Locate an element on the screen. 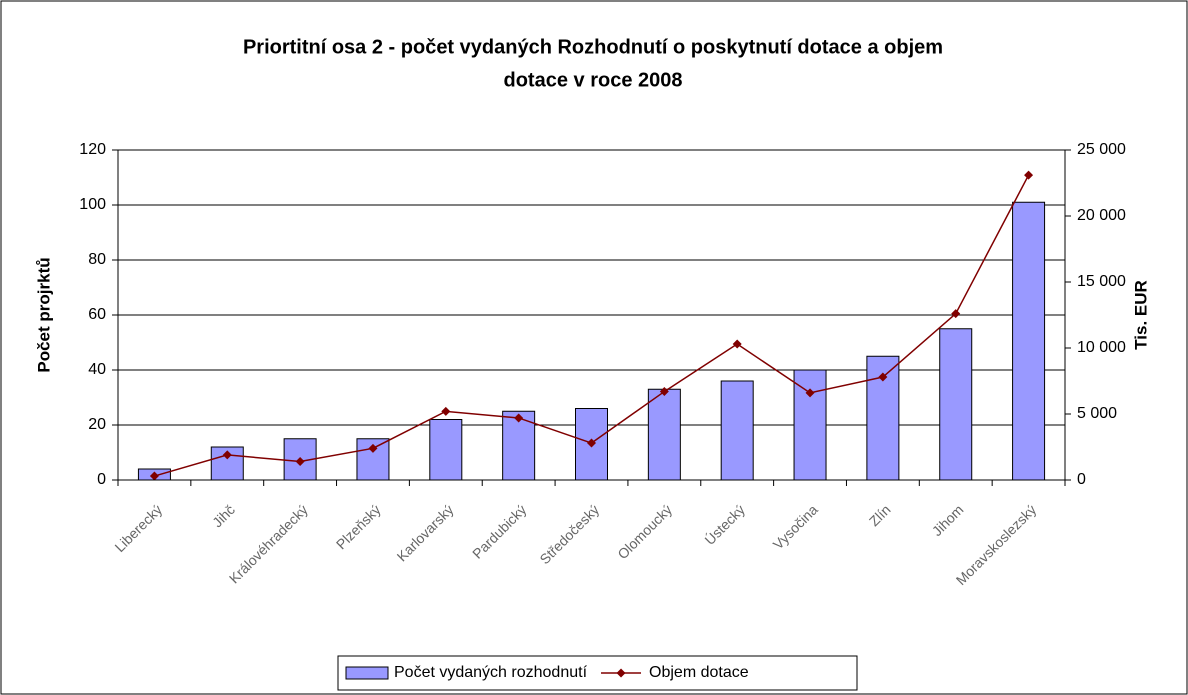  legend is located at coordinates (597, 673).